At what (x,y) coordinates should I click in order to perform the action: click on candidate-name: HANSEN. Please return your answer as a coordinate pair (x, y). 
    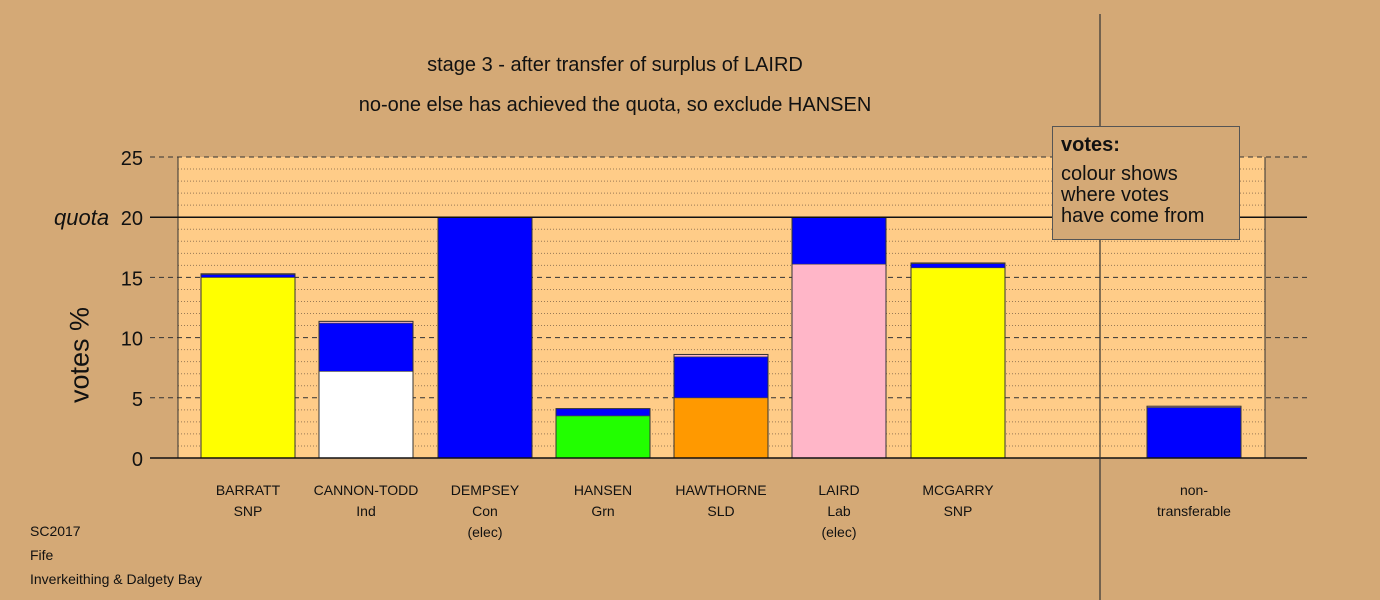
    Looking at the image, I should click on (603, 490).